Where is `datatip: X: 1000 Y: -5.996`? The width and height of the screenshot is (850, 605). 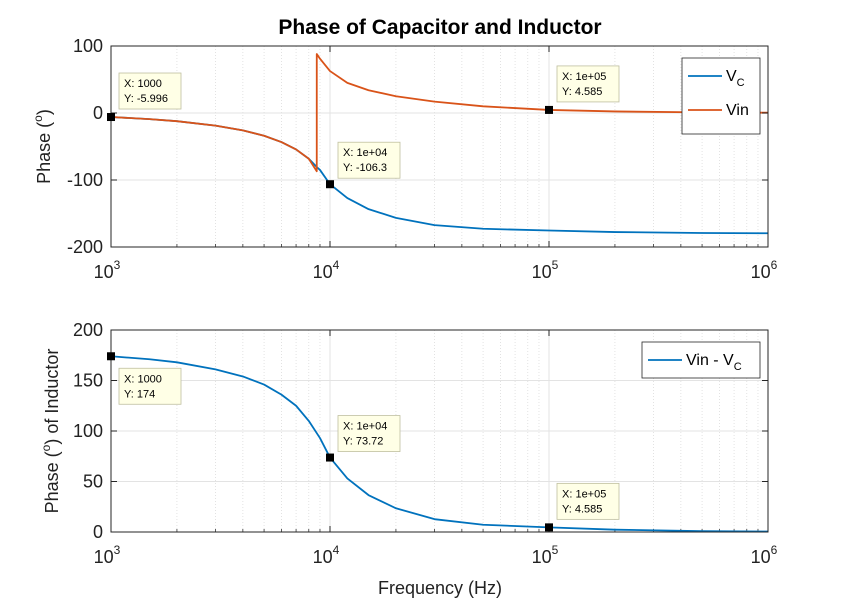
datatip: X: 1000 Y: -5.996 is located at coordinates (144, 97).